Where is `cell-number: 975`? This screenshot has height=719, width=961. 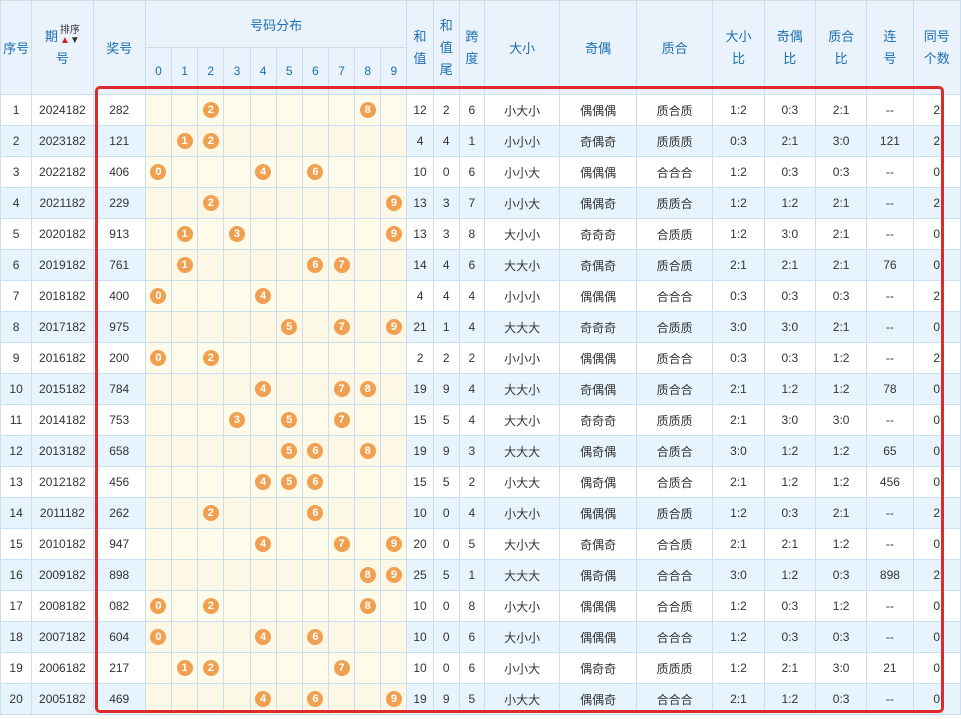 cell-number: 975 is located at coordinates (119, 327).